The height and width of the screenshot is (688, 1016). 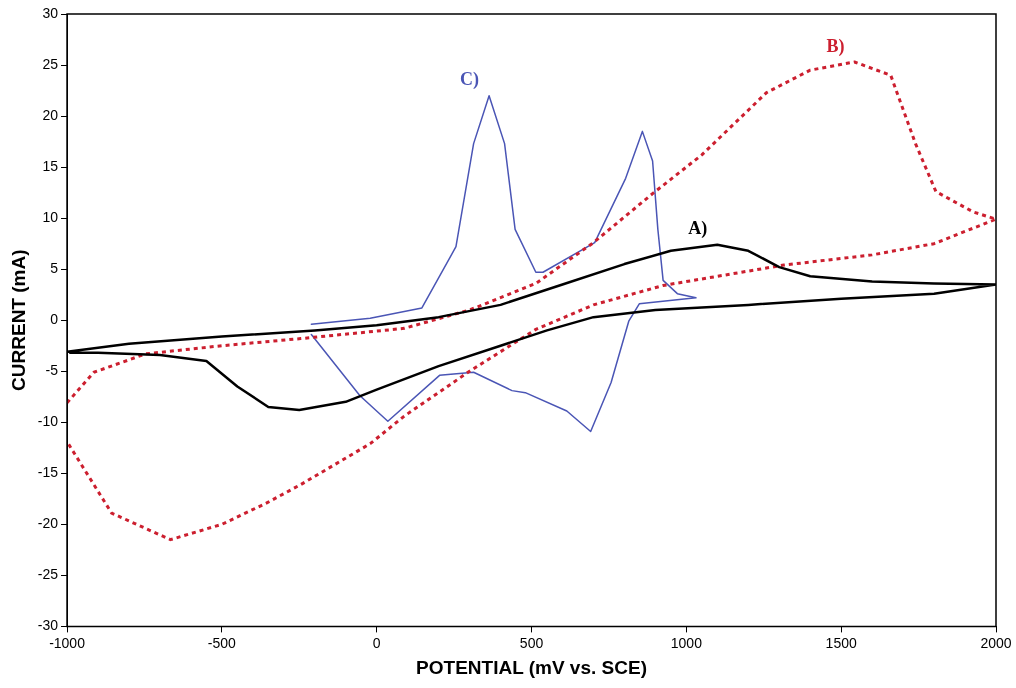 What do you see at coordinates (686, 642) in the screenshot?
I see `x-tick-label: 1000` at bounding box center [686, 642].